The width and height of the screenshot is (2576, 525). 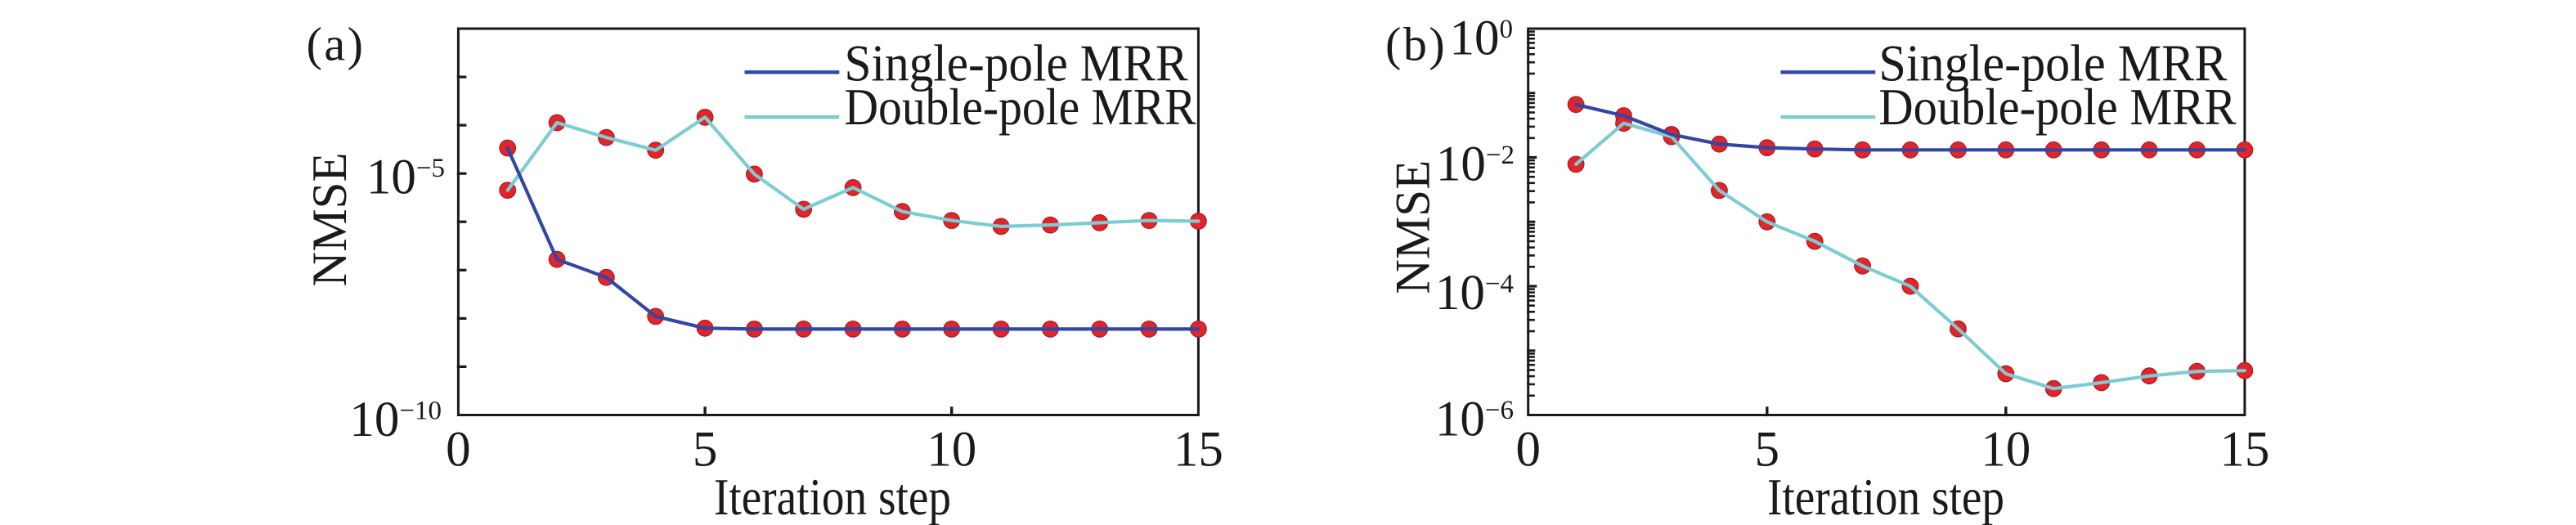 I want to click on svg-text: (a), so click(x=336, y=43).